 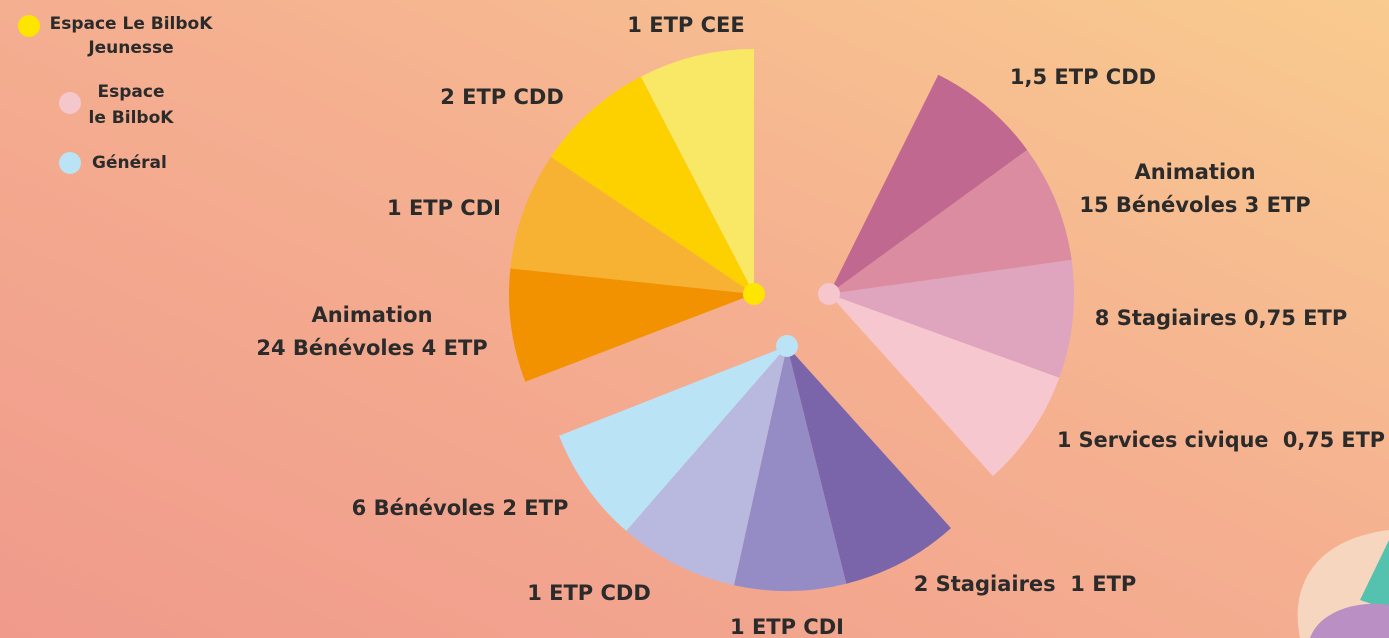 What do you see at coordinates (1221, 440) in the screenshot?
I see `label: 1 Services civique 0,75 ETP` at bounding box center [1221, 440].